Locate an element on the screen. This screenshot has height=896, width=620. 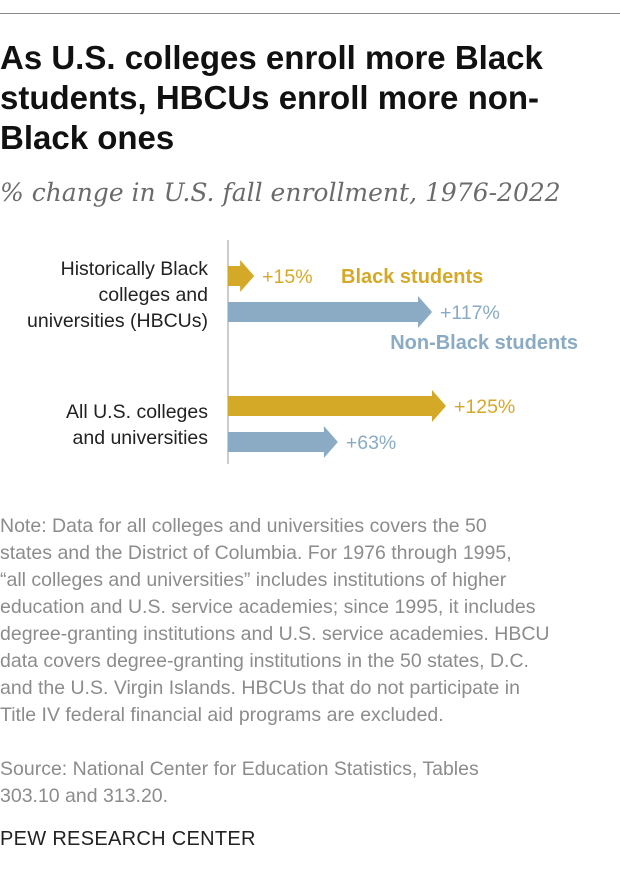
top-rule is located at coordinates (310, 13).